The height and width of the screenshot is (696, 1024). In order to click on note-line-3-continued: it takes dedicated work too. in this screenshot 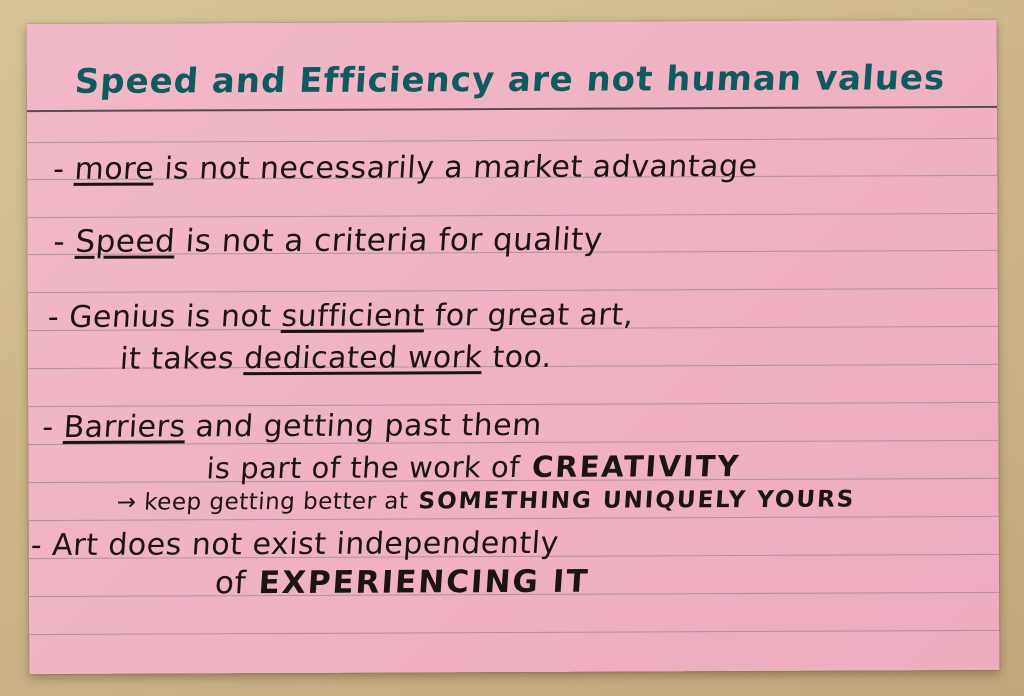, I will do `click(336, 358)`.